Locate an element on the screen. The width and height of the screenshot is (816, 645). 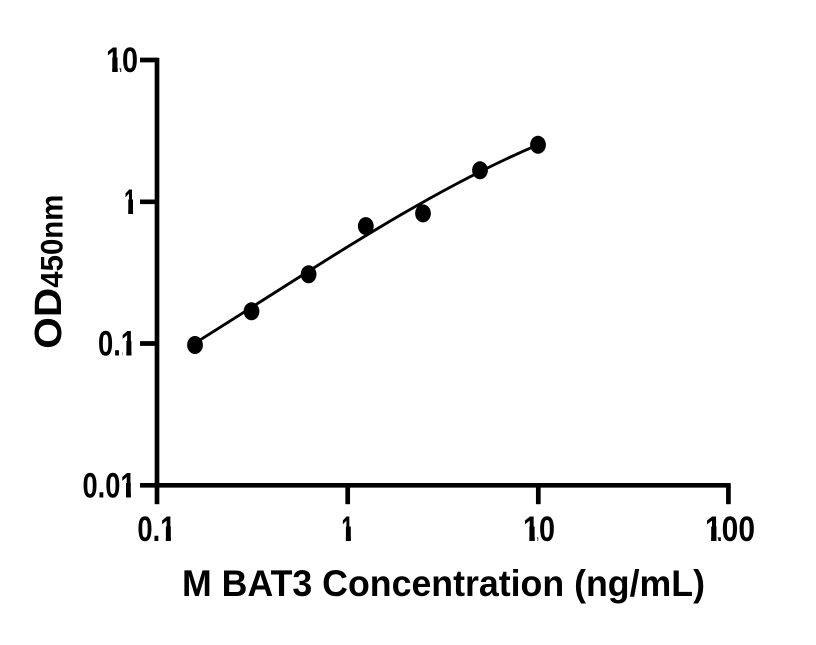
svg-text: OD450nm is located at coordinates (49, 272).